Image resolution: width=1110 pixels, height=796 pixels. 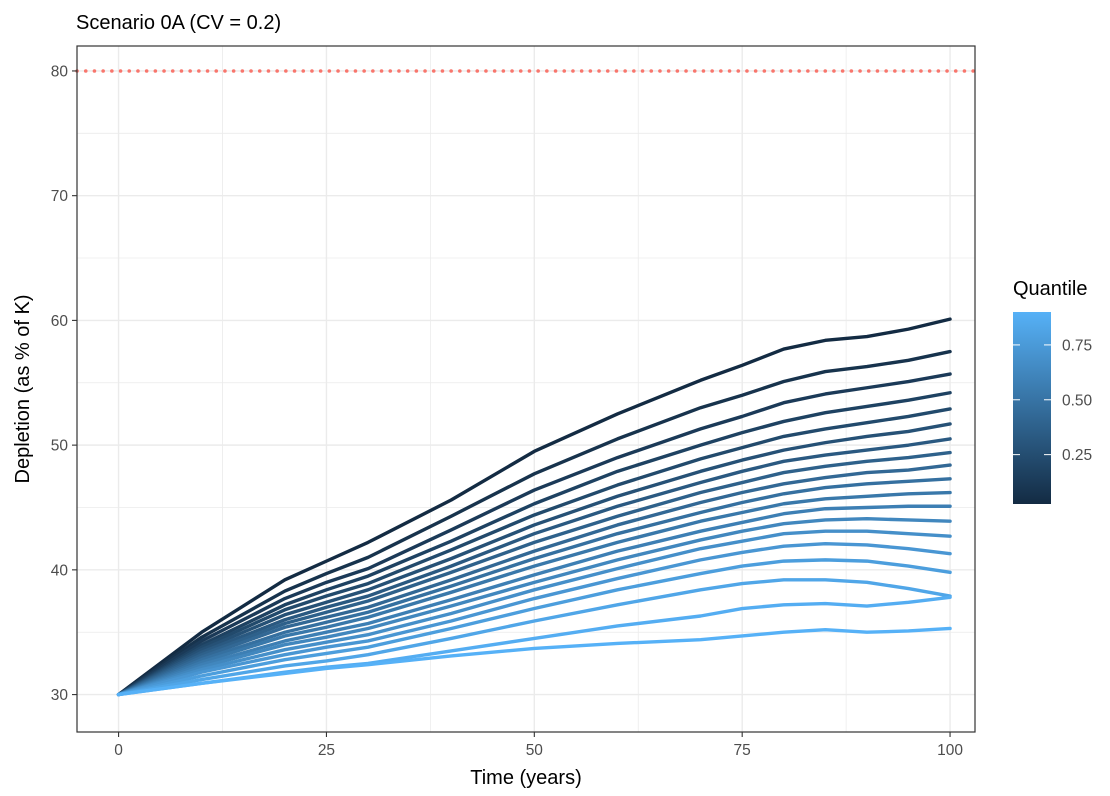 What do you see at coordinates (60, 321) in the screenshot?
I see `y-tick-label: 60` at bounding box center [60, 321].